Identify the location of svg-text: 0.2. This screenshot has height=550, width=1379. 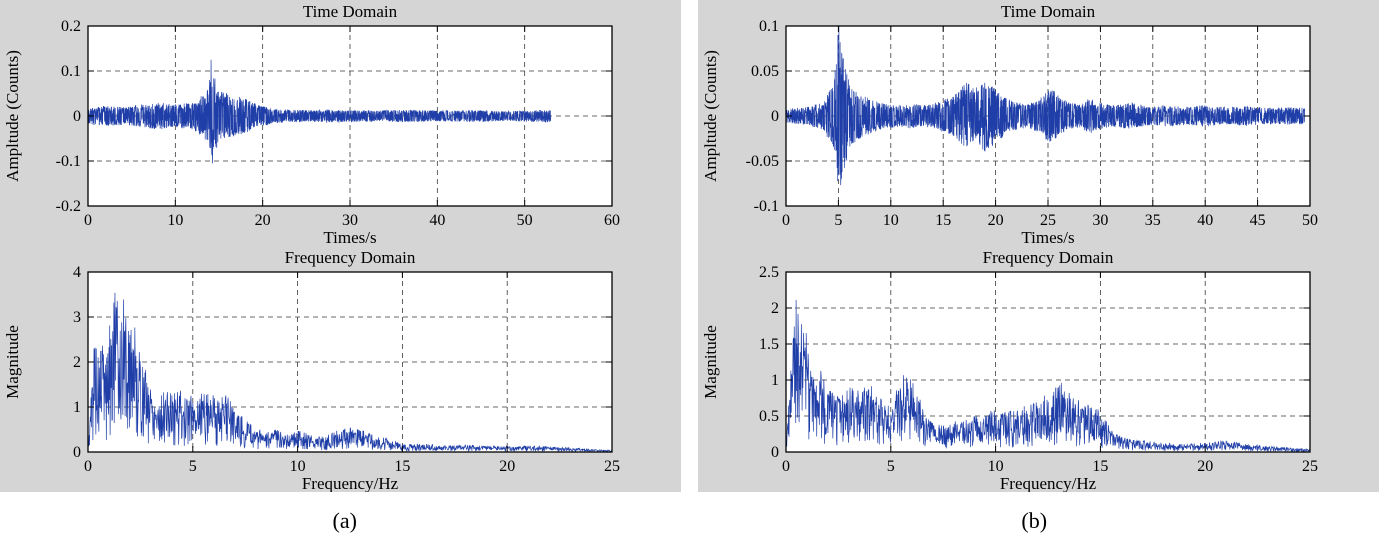
(71, 26).